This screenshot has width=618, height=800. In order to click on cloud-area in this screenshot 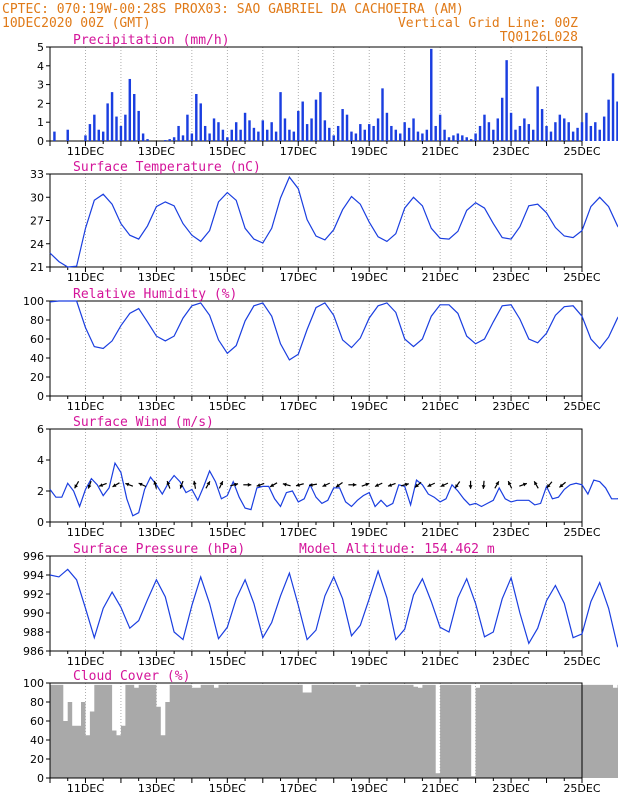, I will do `click(334, 731)`.